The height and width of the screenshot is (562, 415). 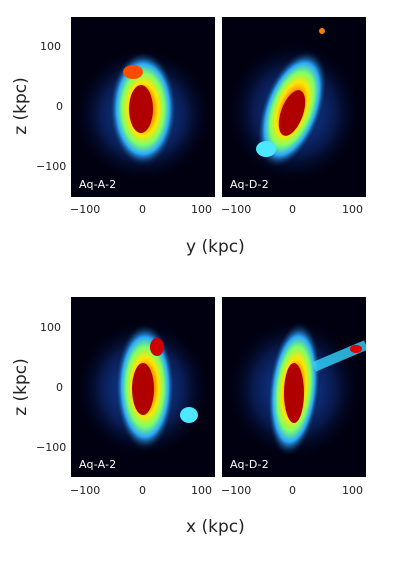 I want to click on panel-row2-aq-d-2: Aq-D-2, so click(x=294, y=387).